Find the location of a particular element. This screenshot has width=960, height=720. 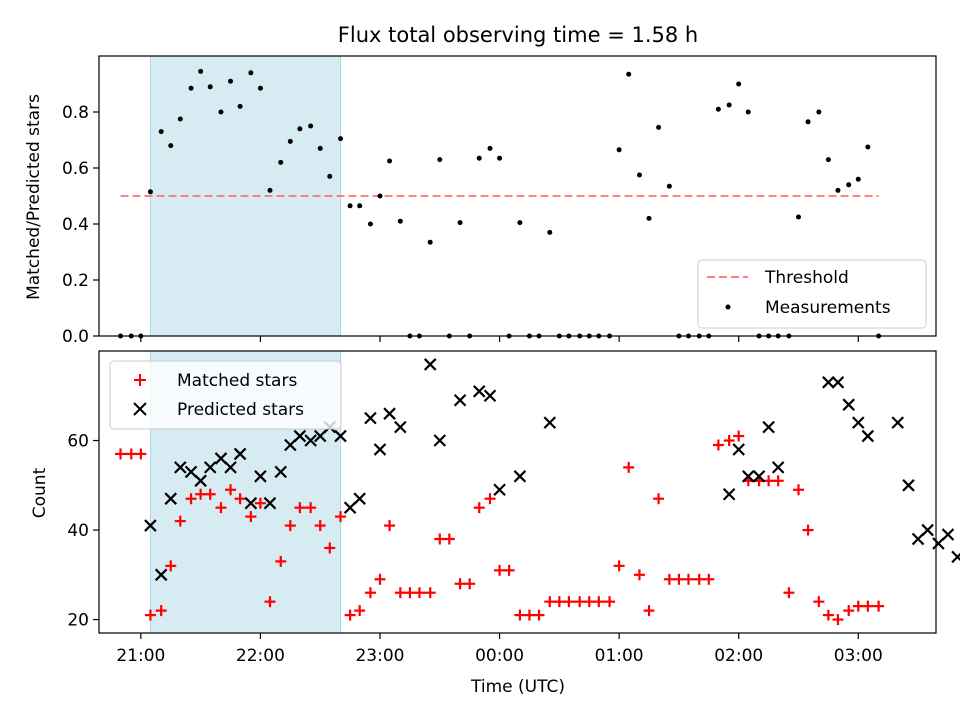

predicted-legend-label: Predicted stars is located at coordinates (240, 410).